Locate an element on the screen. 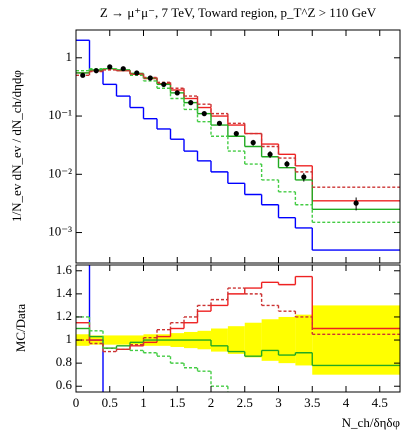  y-tick-label: 10⁻² is located at coordinates (60, 172).